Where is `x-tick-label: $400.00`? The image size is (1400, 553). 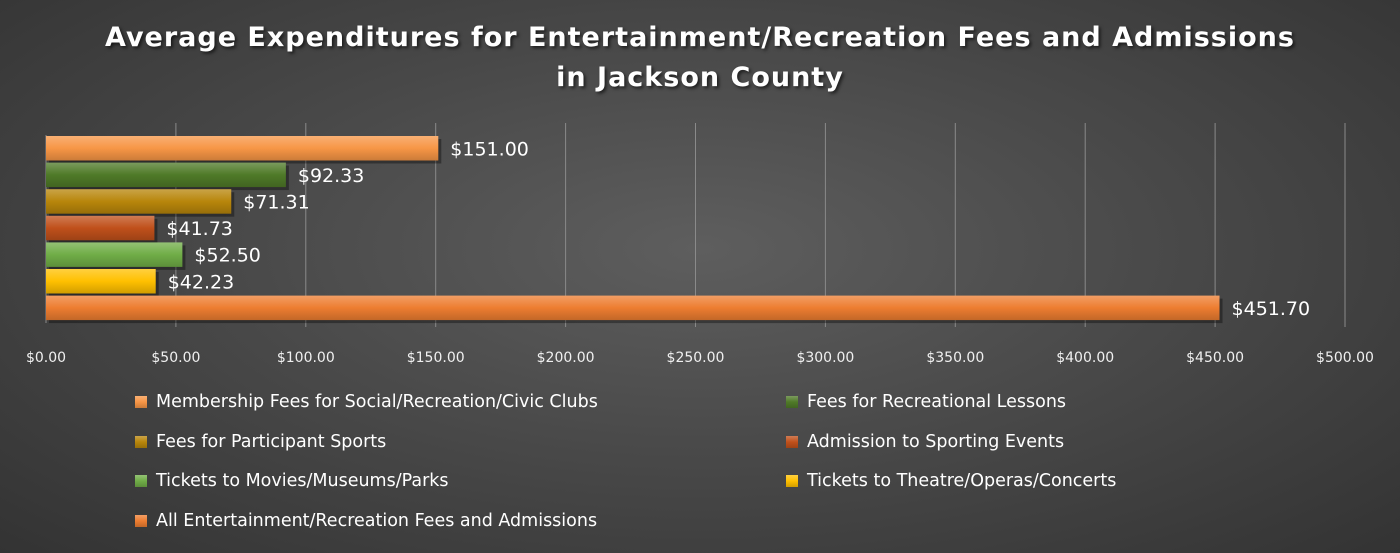
x-tick-label: $400.00 is located at coordinates (1085, 358).